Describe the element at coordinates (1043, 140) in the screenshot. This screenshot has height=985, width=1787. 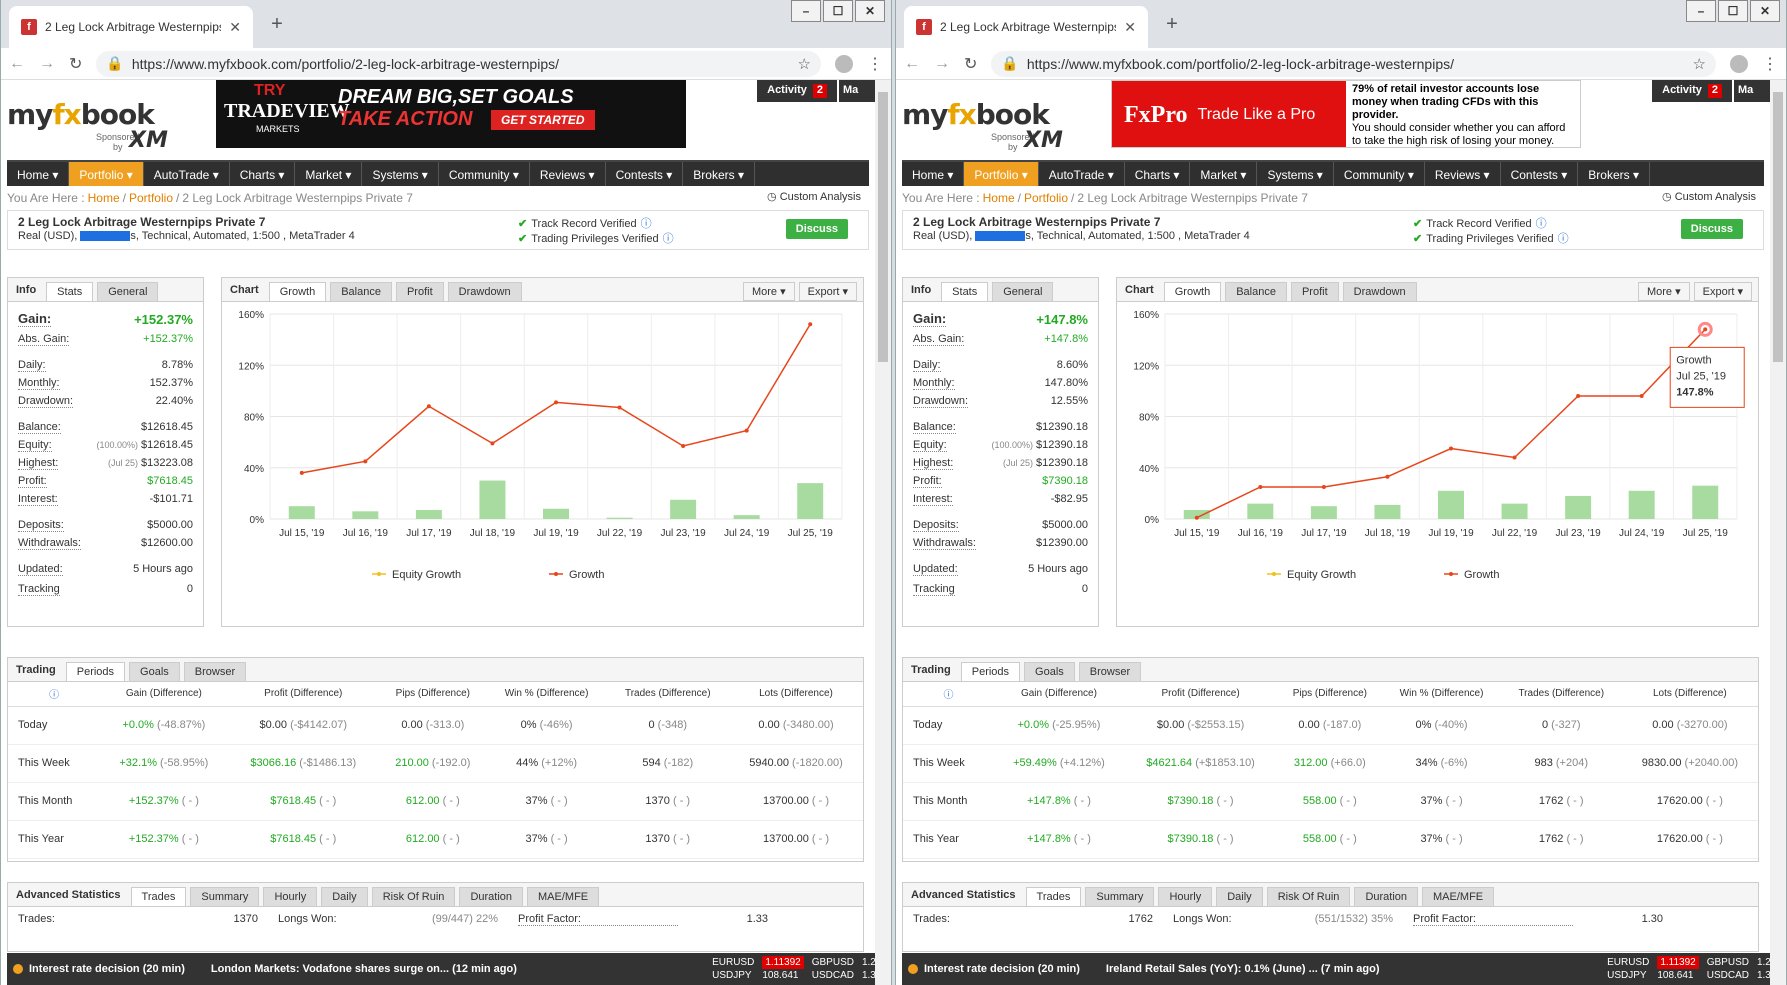
I see `xm-logo: XM` at that location.